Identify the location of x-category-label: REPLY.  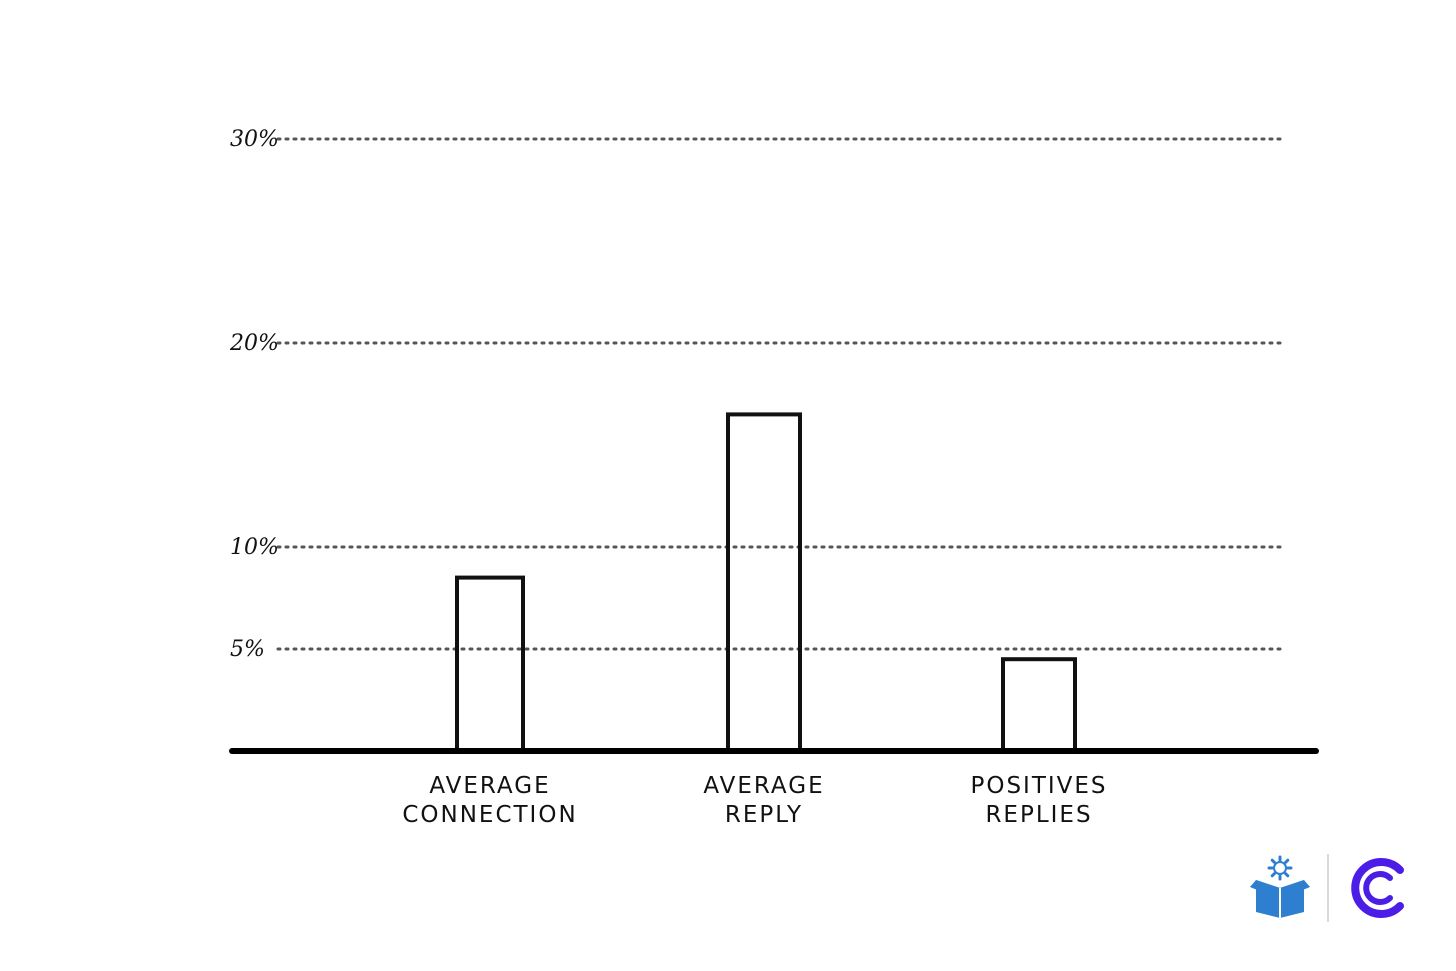
(764, 815).